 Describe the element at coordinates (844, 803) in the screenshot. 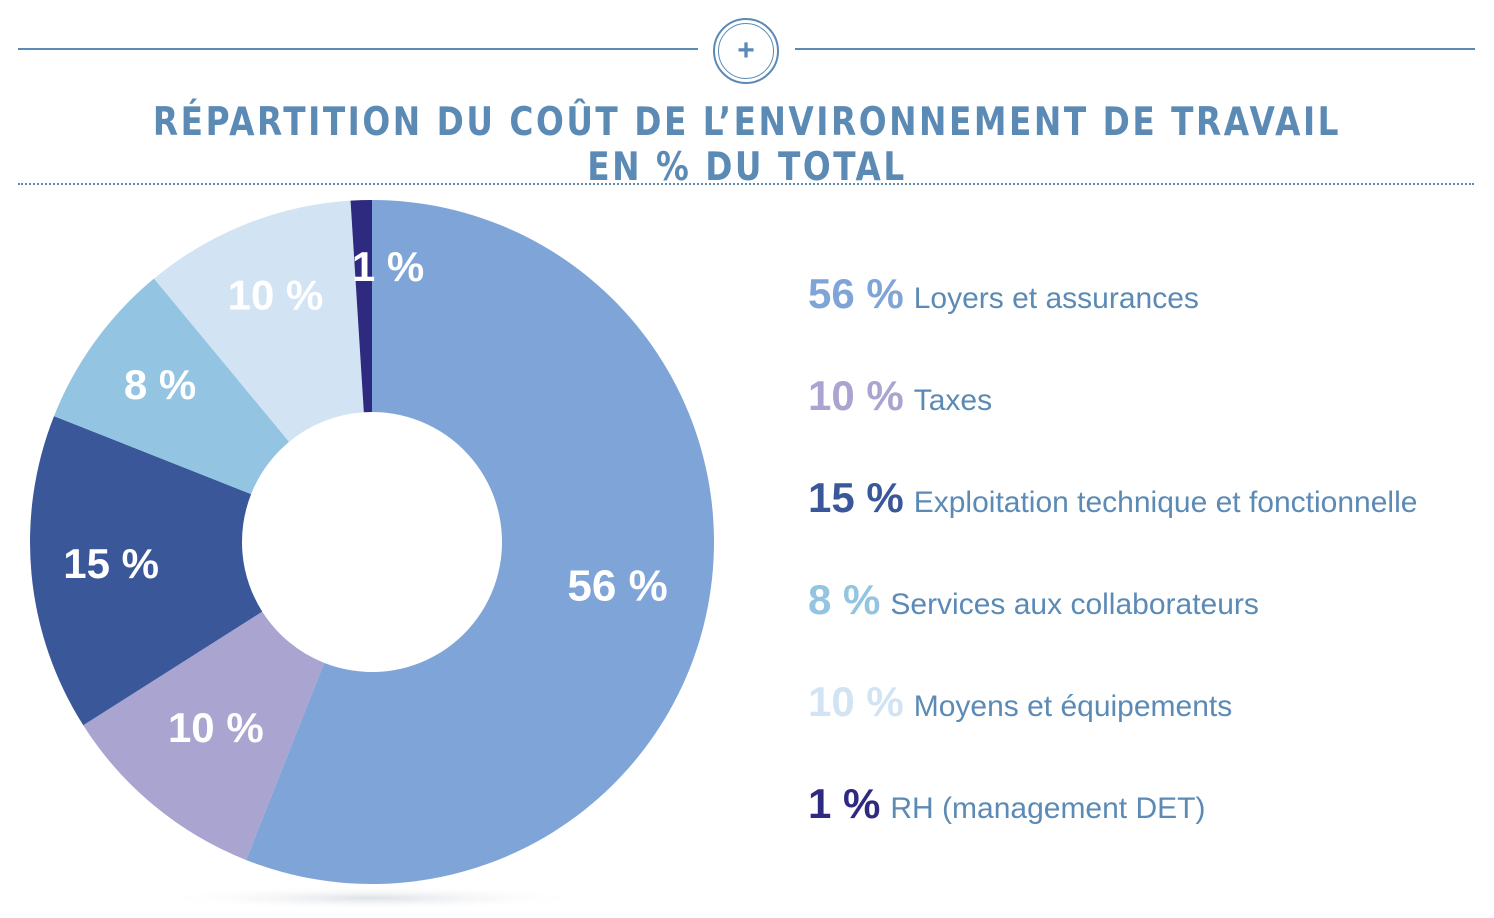

I see `legend-percentage: 1 %` at that location.